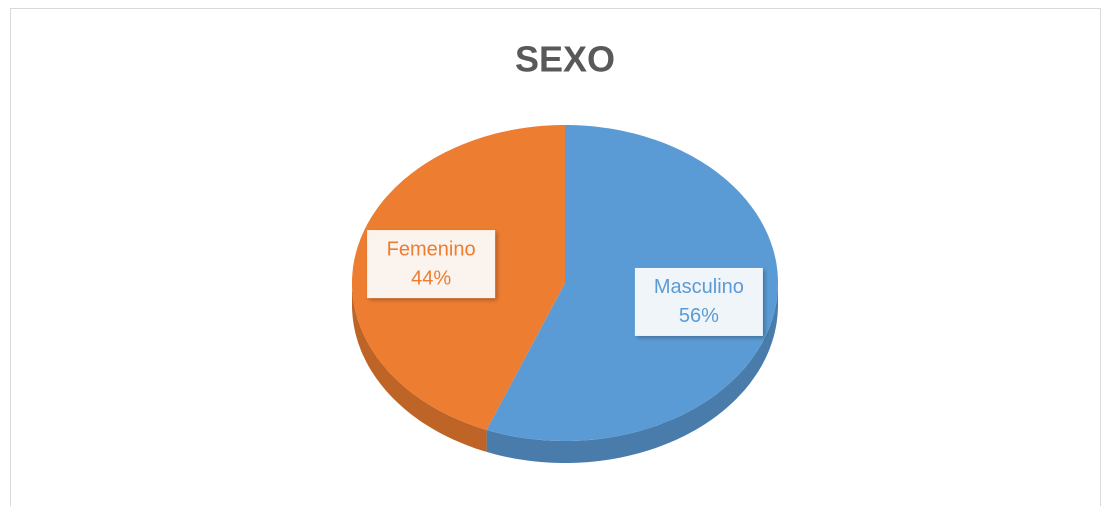  Describe the element at coordinates (699, 316) in the screenshot. I see `data-label-value: 56%` at that location.